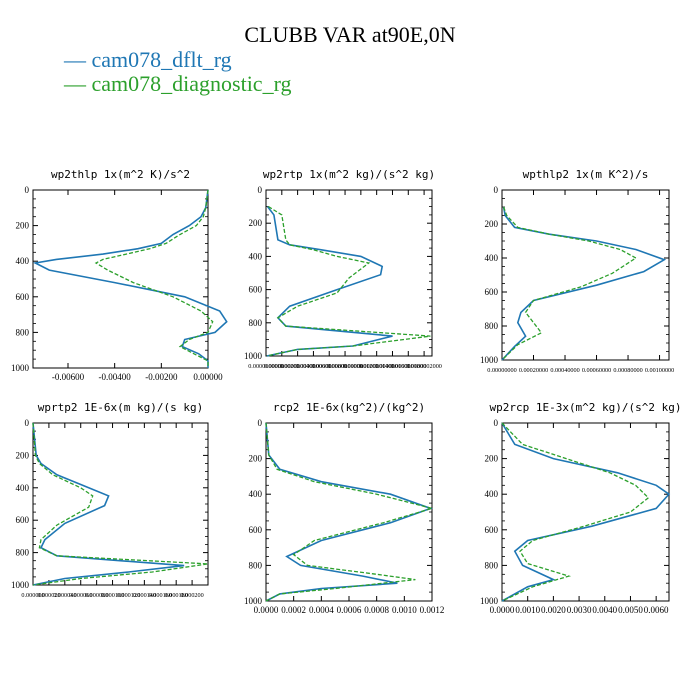 This screenshot has height=700, width=700. What do you see at coordinates (96, 595) in the screenshot?
I see `x-tick-label: 0.000080` at bounding box center [96, 595].